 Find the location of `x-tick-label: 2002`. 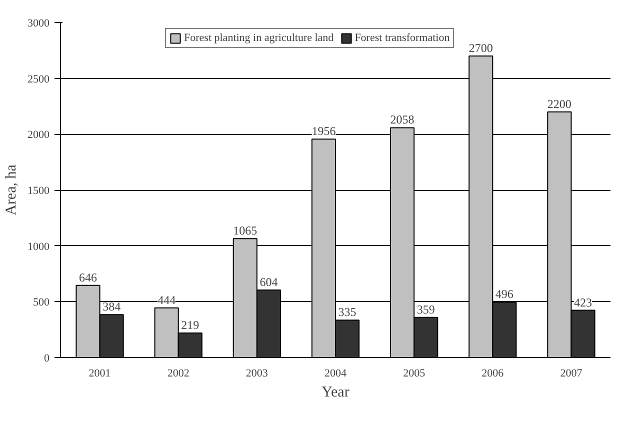

x-tick-label: 2002 is located at coordinates (178, 374).